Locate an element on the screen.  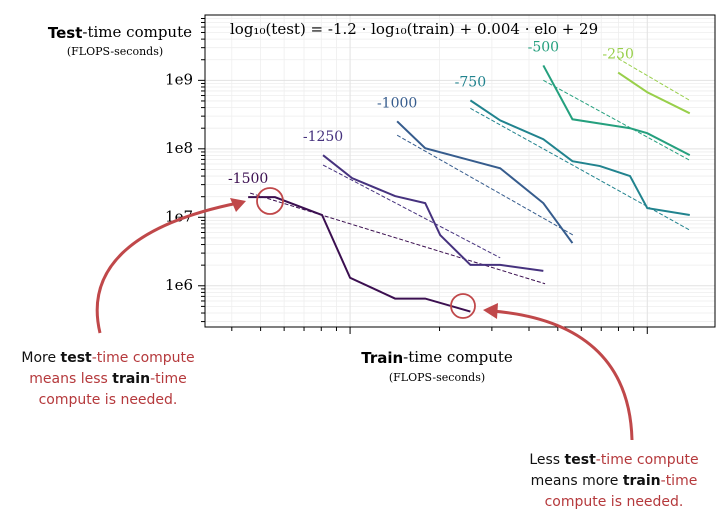
annotation-text: means more train-time is located at coordinates (614, 481).